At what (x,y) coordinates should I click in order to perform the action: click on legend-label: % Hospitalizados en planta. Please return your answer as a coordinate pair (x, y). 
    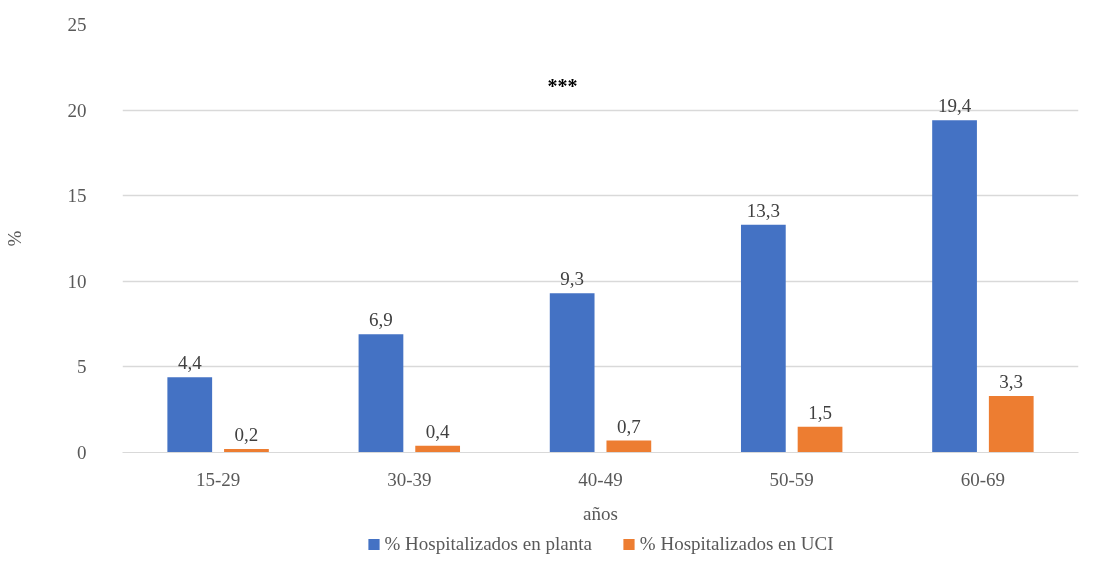
    Looking at the image, I should click on (488, 544).